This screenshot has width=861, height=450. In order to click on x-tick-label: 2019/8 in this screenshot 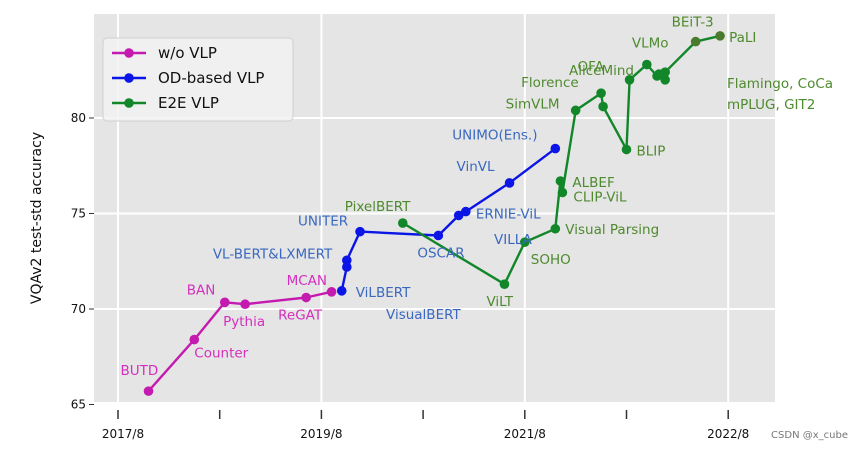, I will do `click(321, 434)`.